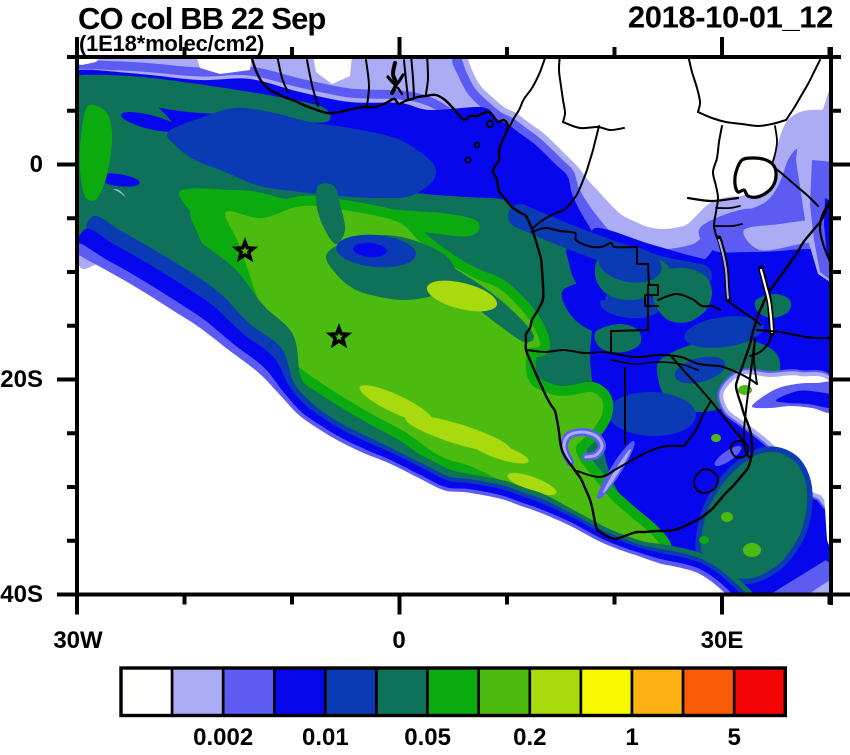 This screenshot has height=755, width=850. Describe the element at coordinates (201, 18) in the screenshot. I see `svg-text: CO col BB 22 Sep` at that location.